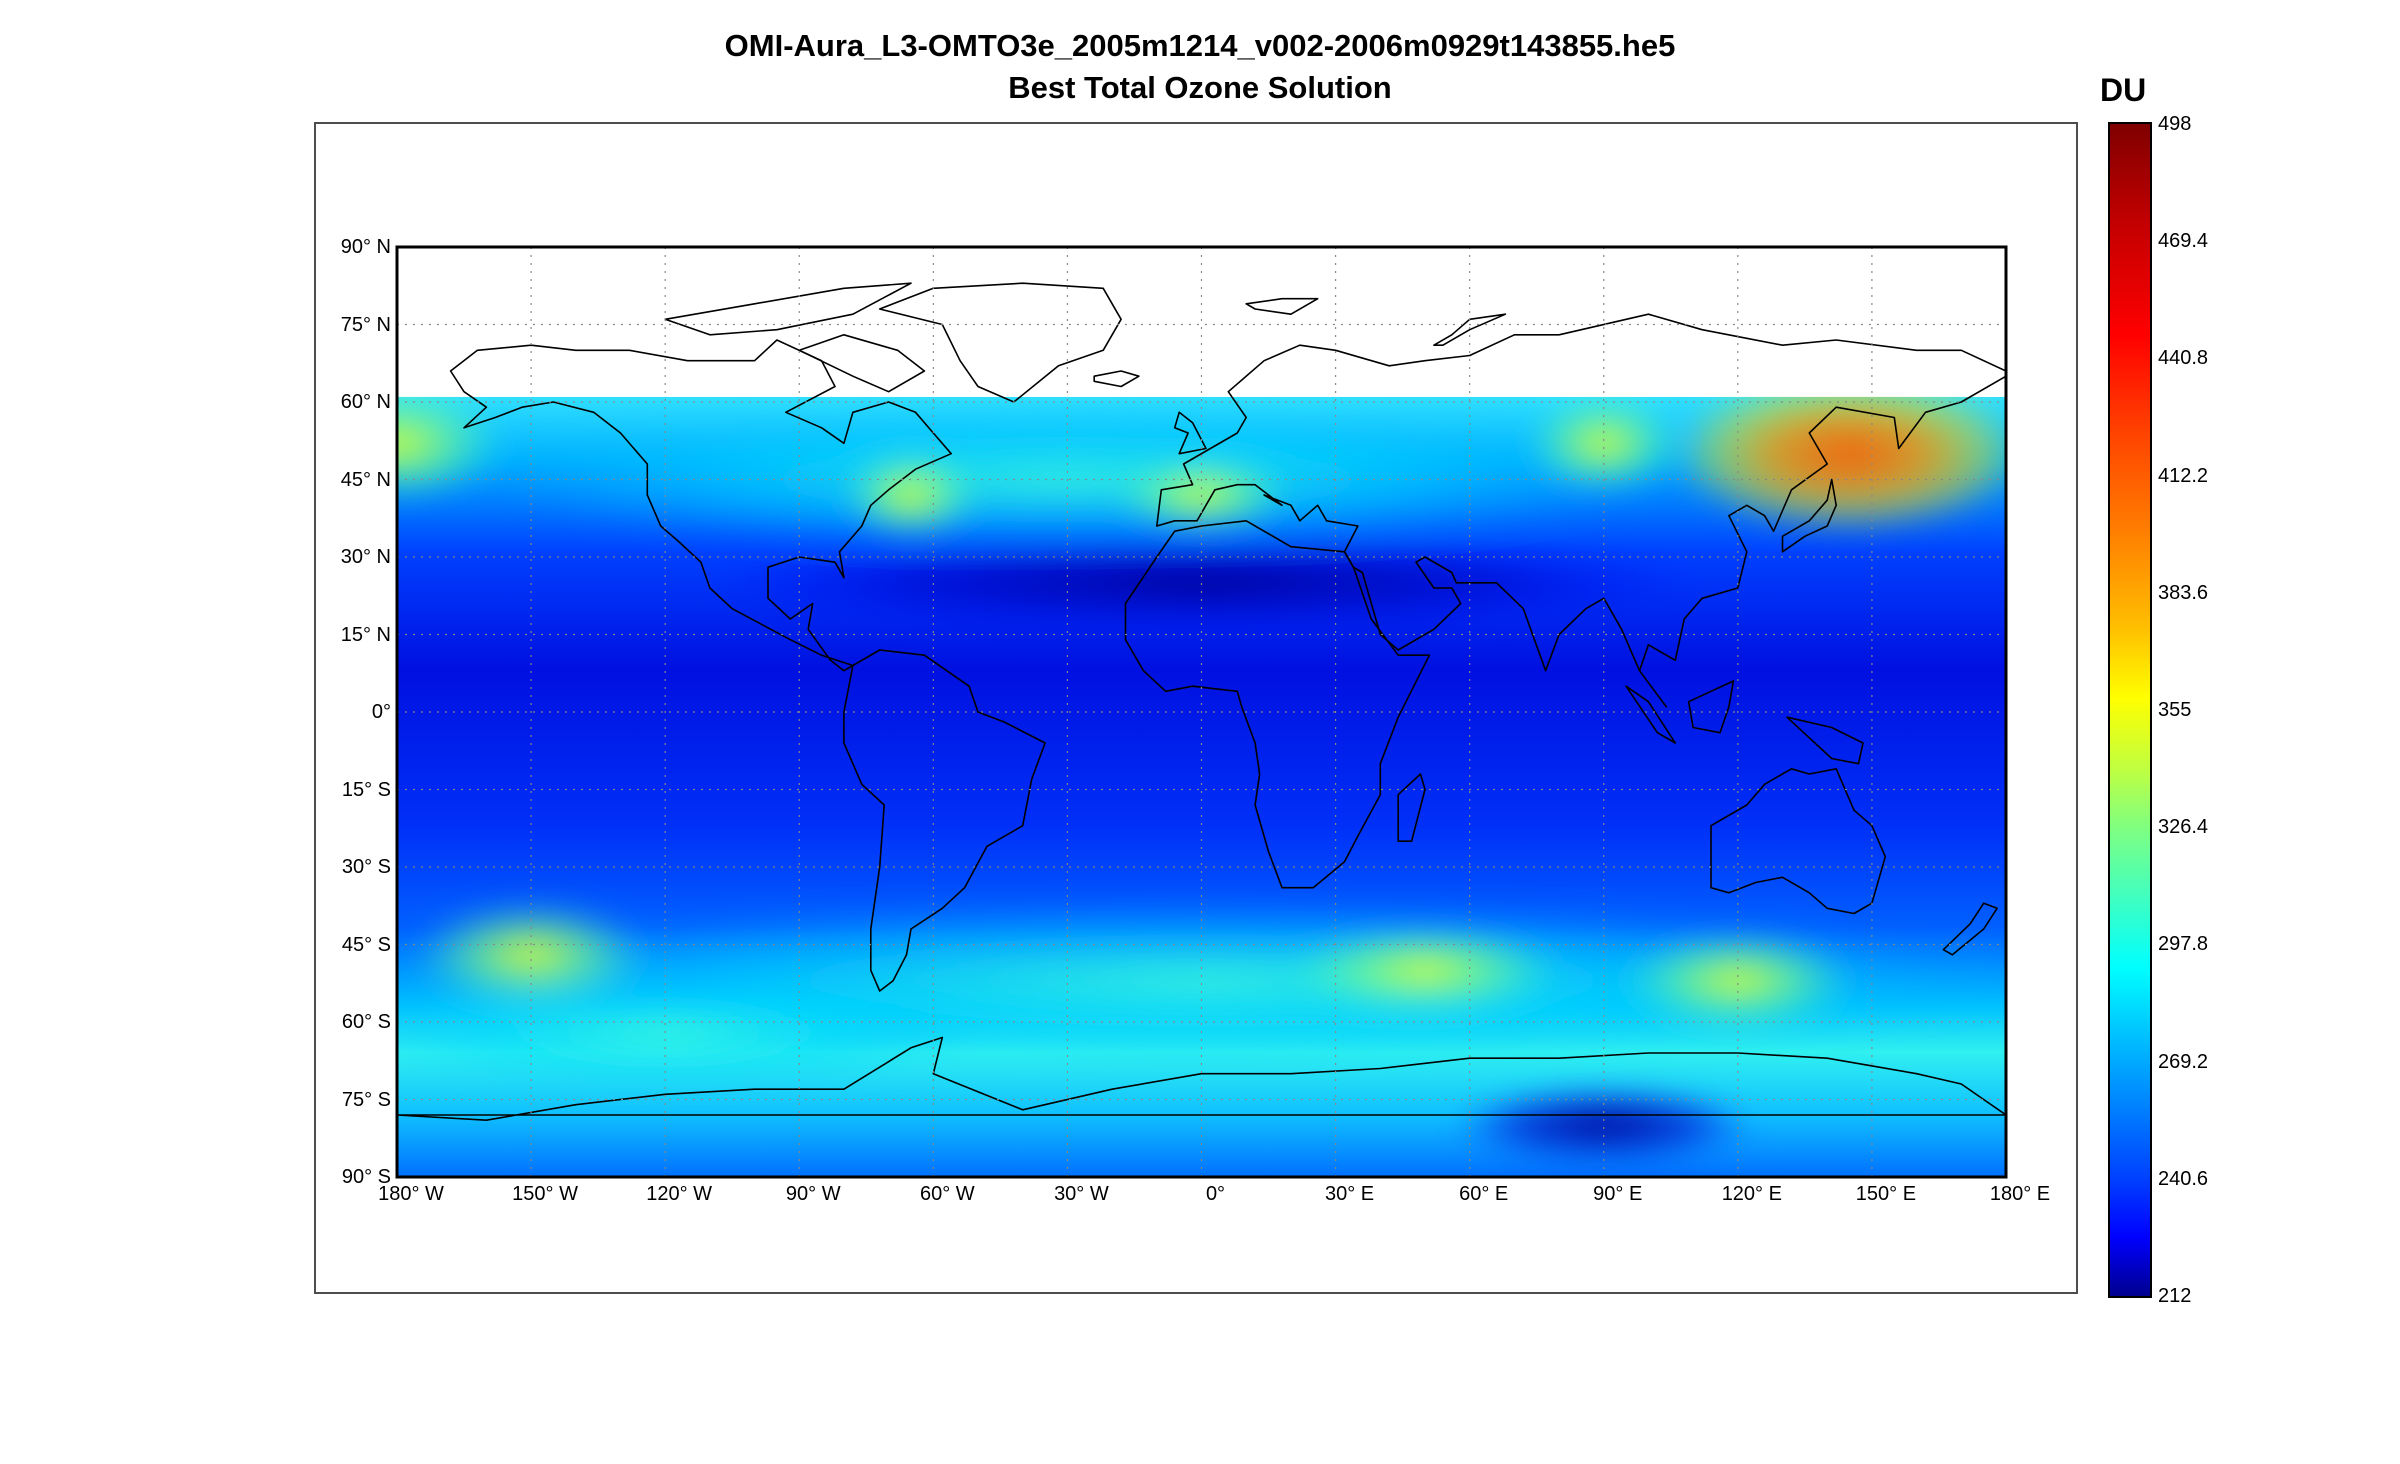  What do you see at coordinates (1970, 929) in the screenshot?
I see `coast-new-zealand` at bounding box center [1970, 929].